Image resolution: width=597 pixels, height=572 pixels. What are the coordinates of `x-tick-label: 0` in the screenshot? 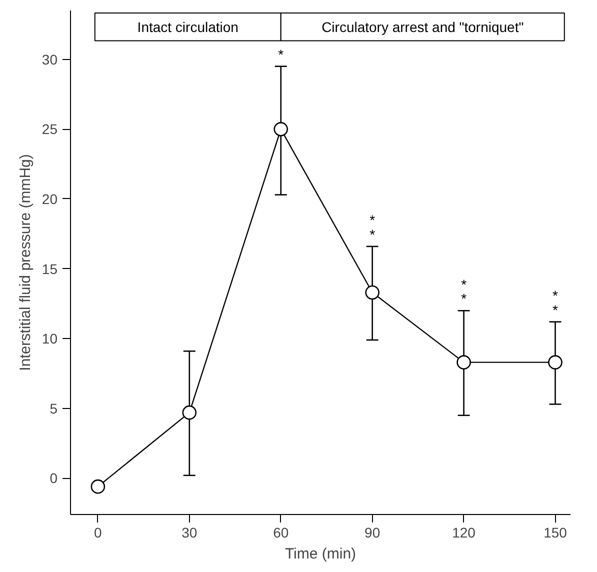 It's located at (98, 532).